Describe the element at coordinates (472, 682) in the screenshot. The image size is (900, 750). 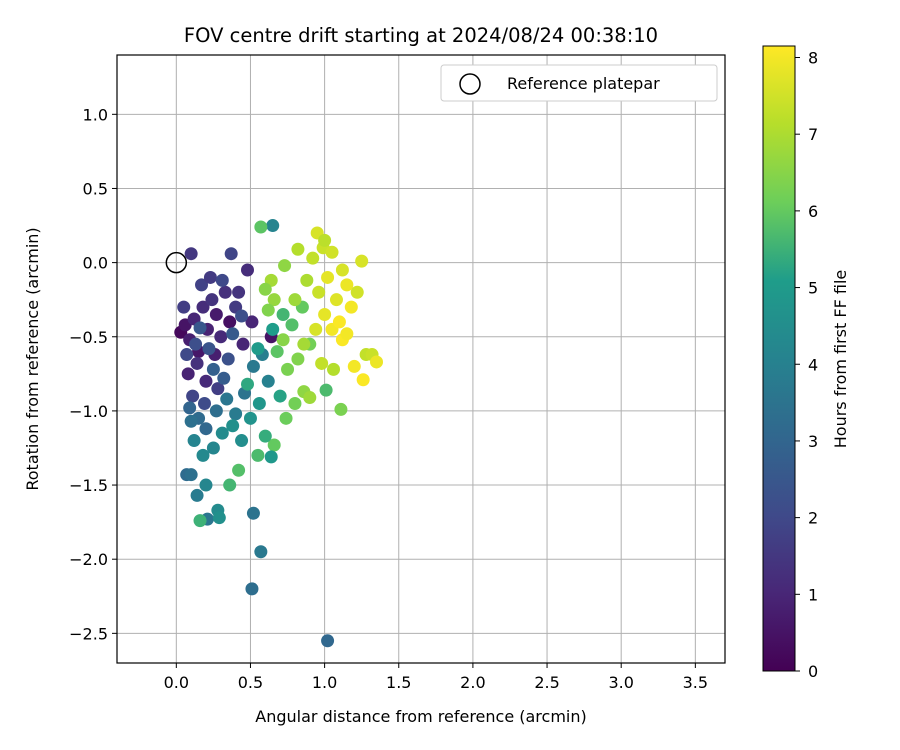
I see `x-tick-label-4: 2.0` at that location.